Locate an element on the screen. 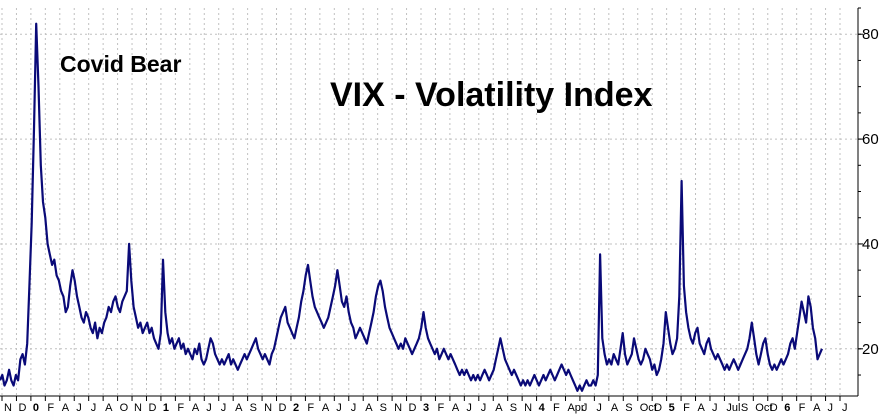 The width and height of the screenshot is (885, 420). x-tick-label: Apr is located at coordinates (575, 408).